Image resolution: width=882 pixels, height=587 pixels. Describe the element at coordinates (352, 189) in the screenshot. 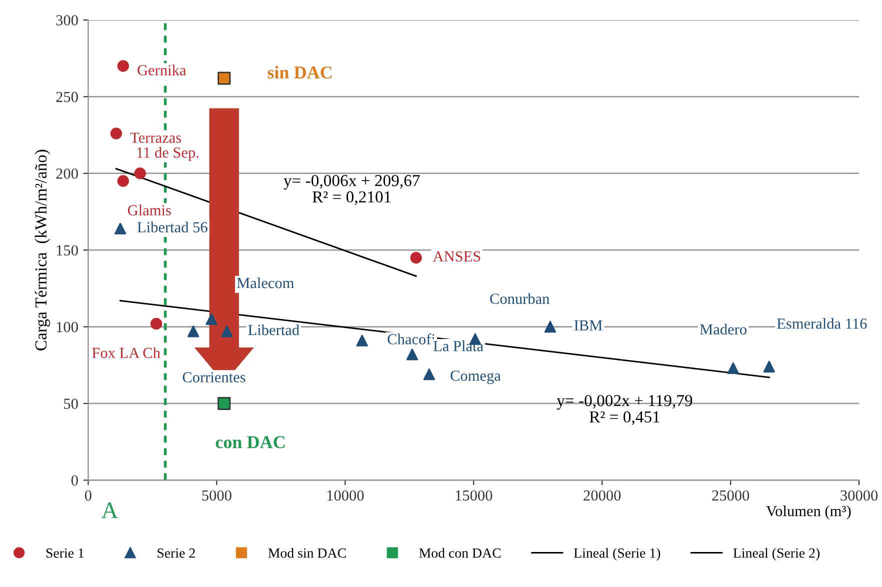

I see `annotation: y= -0,006x + 209,67 R² = 0,2101` at that location.